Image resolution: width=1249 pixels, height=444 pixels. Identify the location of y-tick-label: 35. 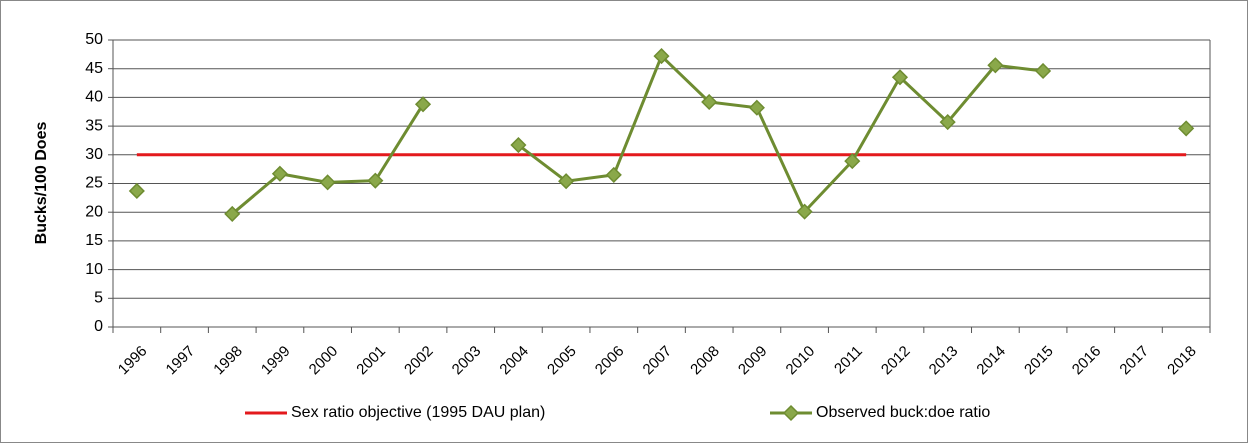
(94, 125).